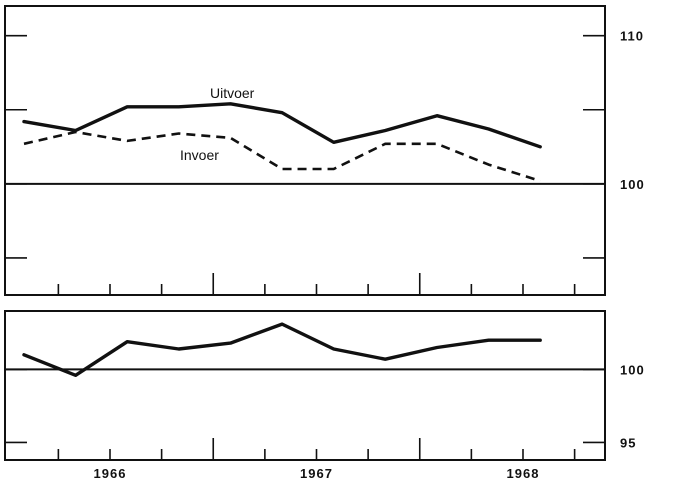 The width and height of the screenshot is (678, 479). What do you see at coordinates (523, 472) in the screenshot?
I see `x-year-label: 1968` at bounding box center [523, 472].